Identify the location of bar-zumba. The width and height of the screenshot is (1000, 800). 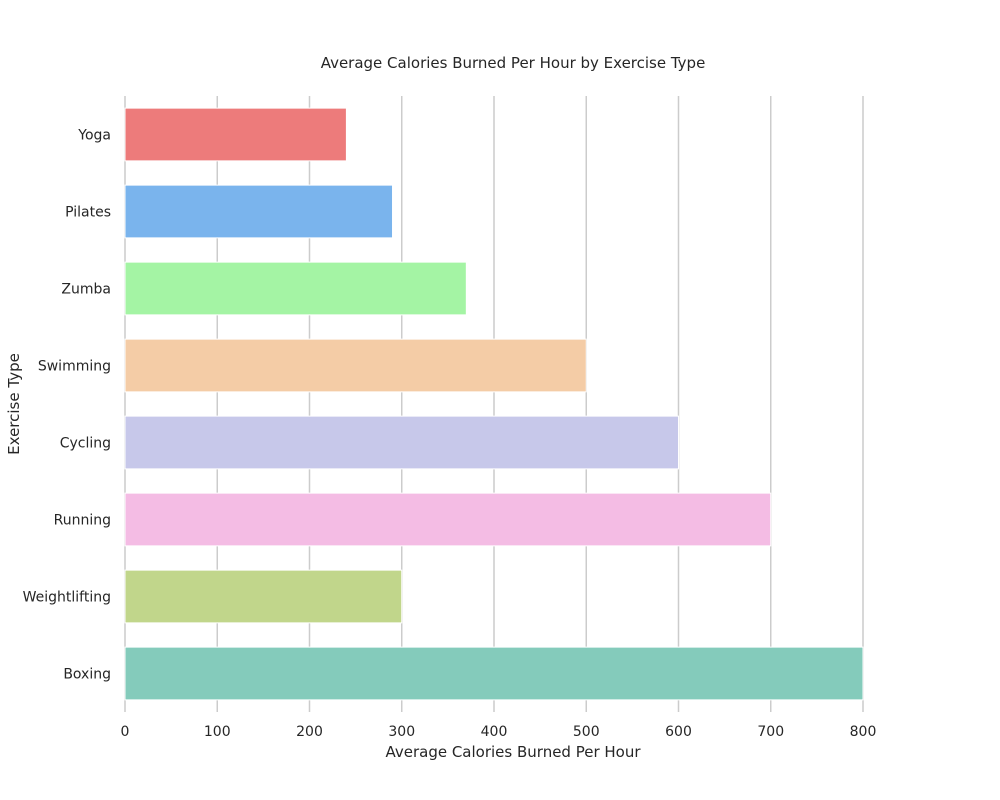
(295, 288).